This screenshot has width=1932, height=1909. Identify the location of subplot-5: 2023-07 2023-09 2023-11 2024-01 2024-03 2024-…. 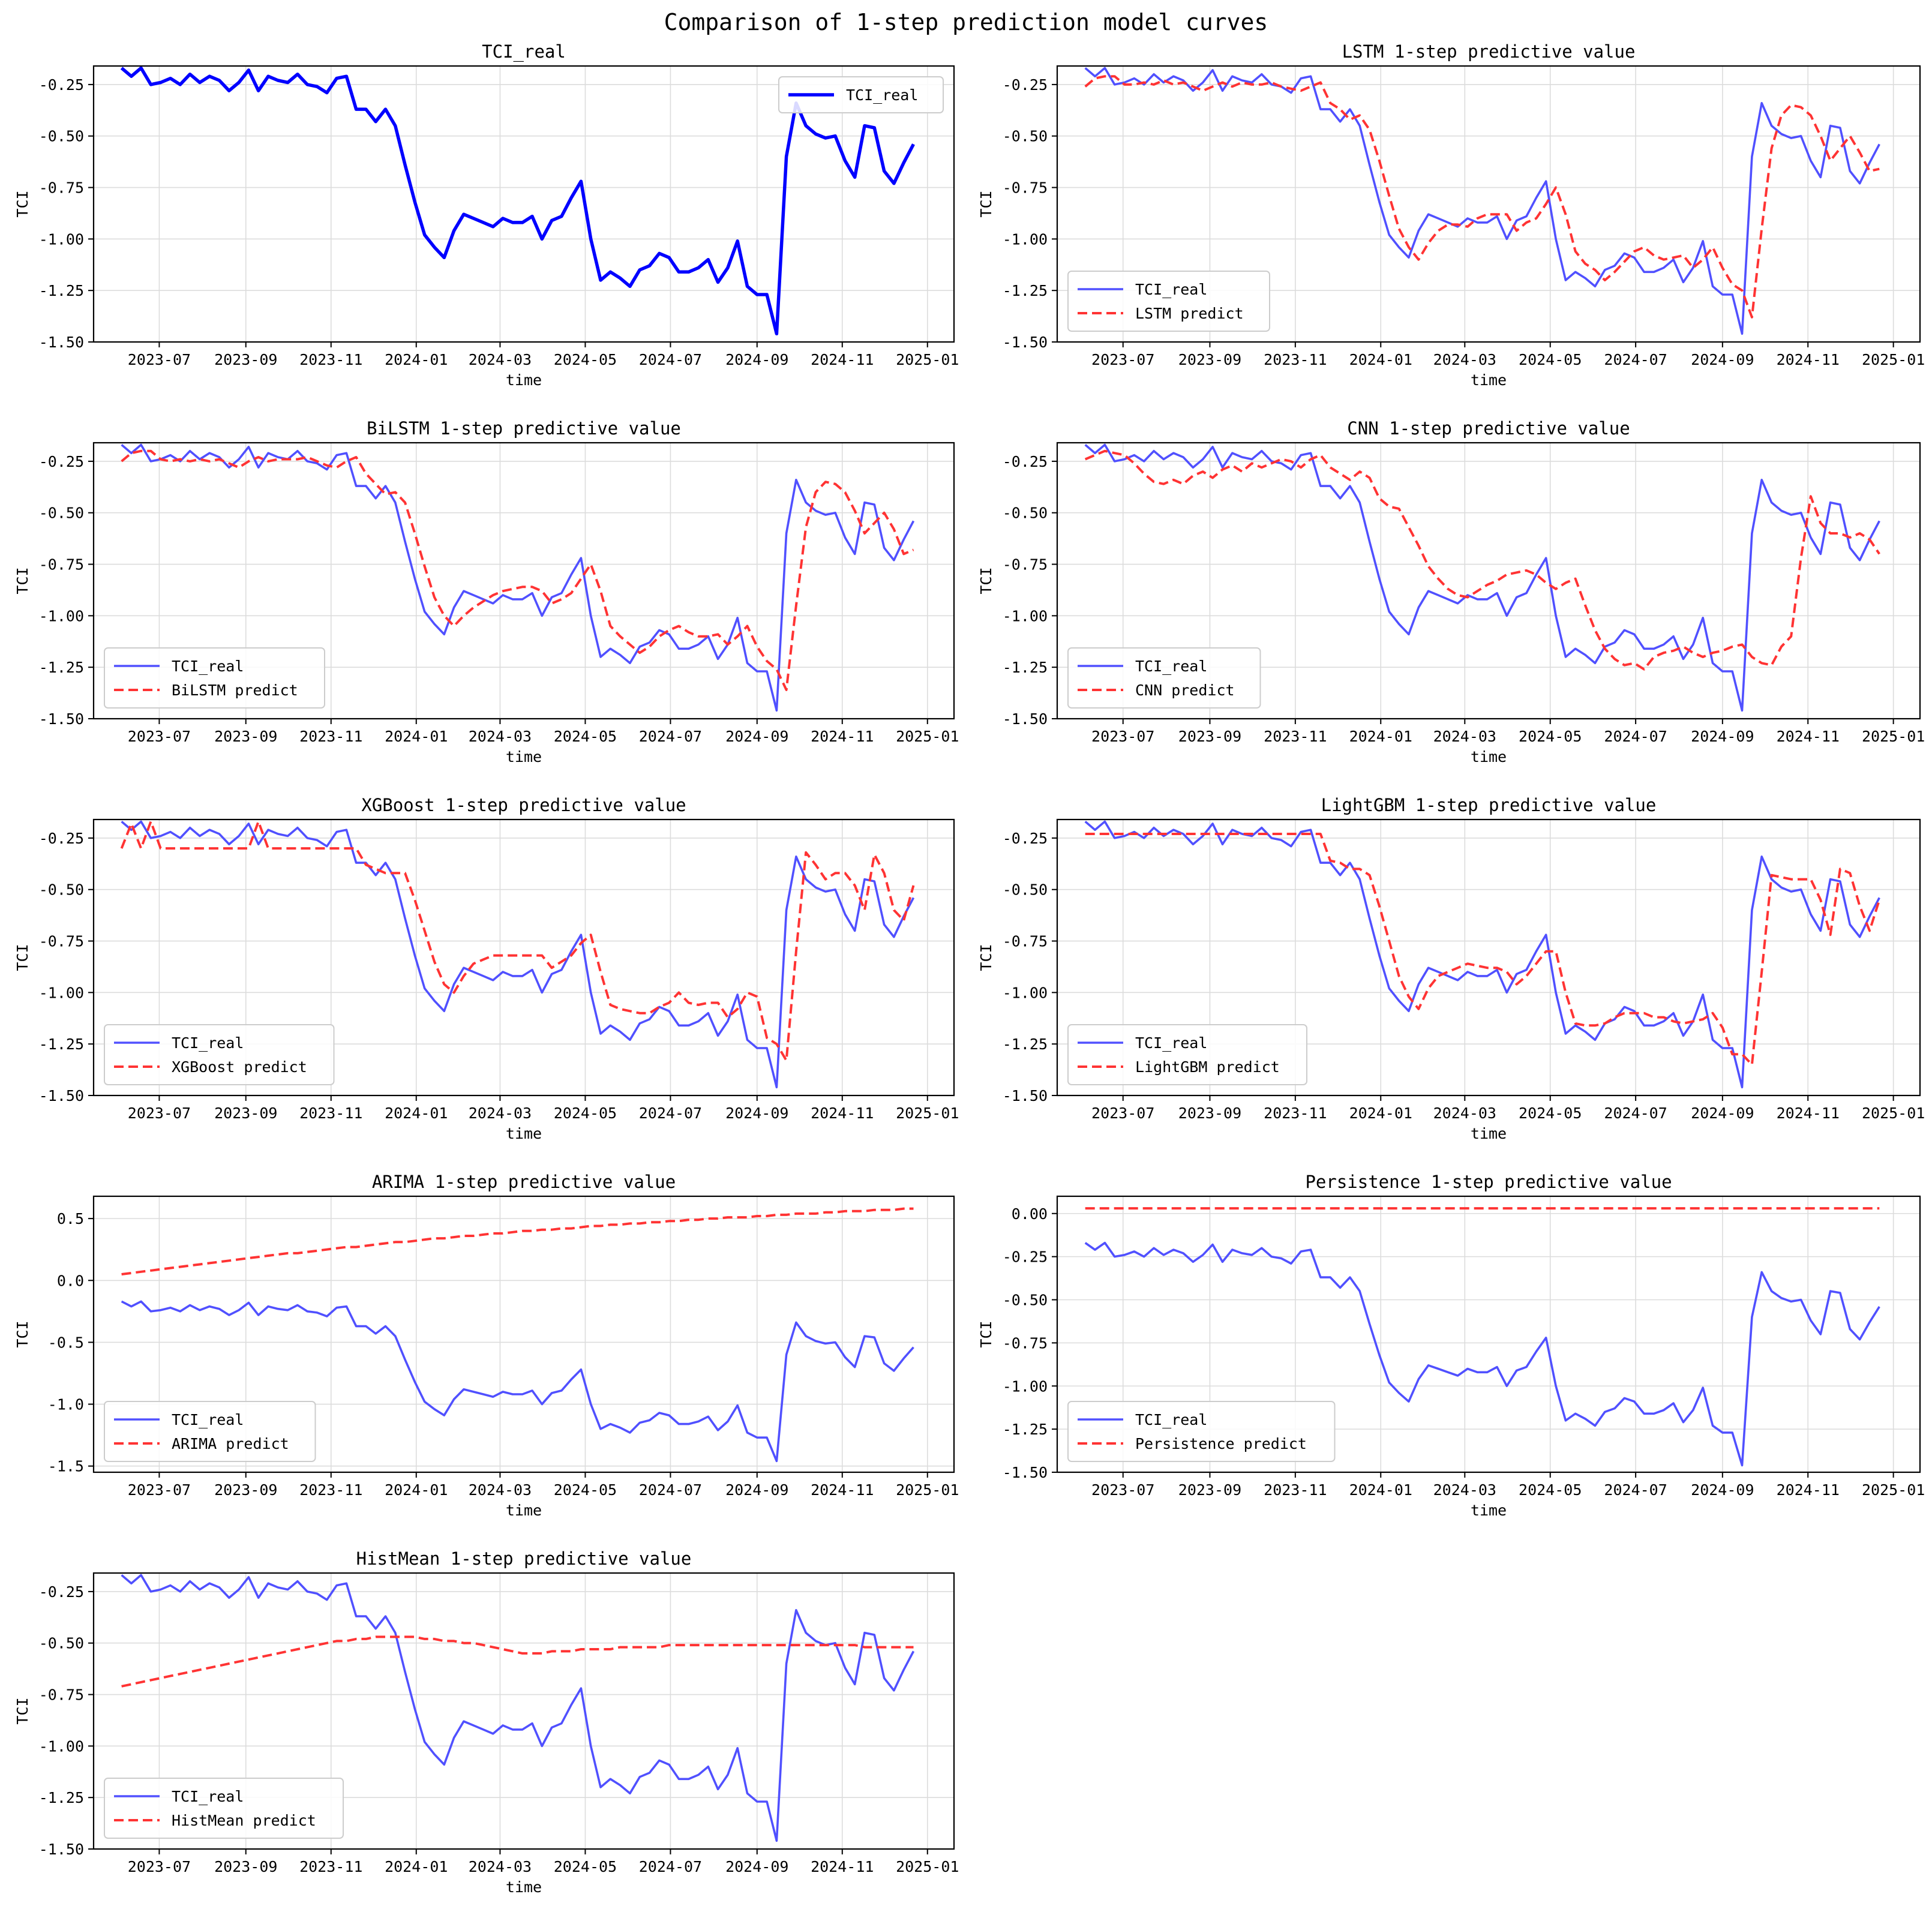
(1451, 968).